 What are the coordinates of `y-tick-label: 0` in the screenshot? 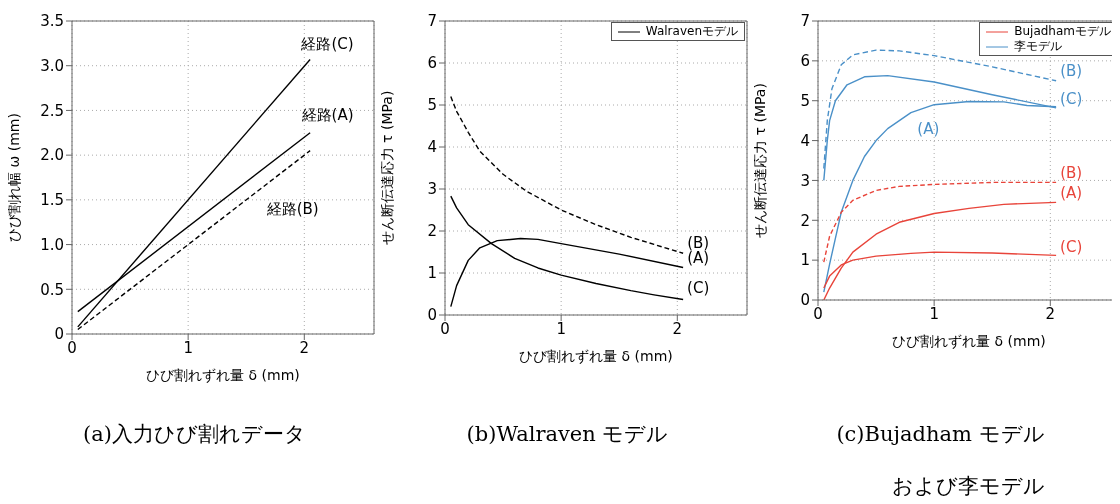 It's located at (805, 300).